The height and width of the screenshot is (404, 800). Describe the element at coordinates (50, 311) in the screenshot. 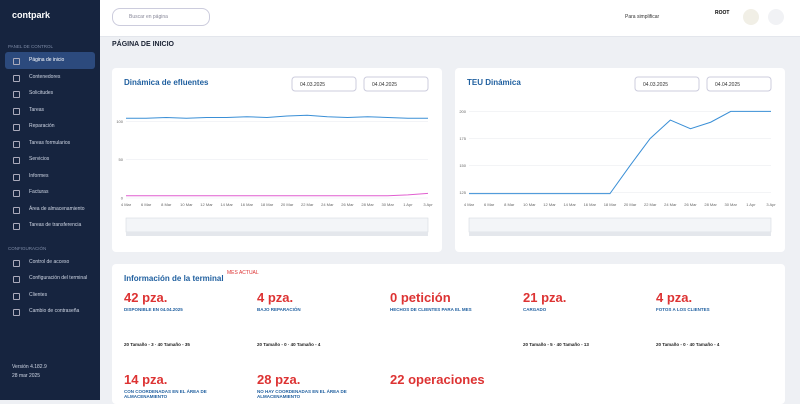

I see `menu-item: Cambio de contraseña` at that location.